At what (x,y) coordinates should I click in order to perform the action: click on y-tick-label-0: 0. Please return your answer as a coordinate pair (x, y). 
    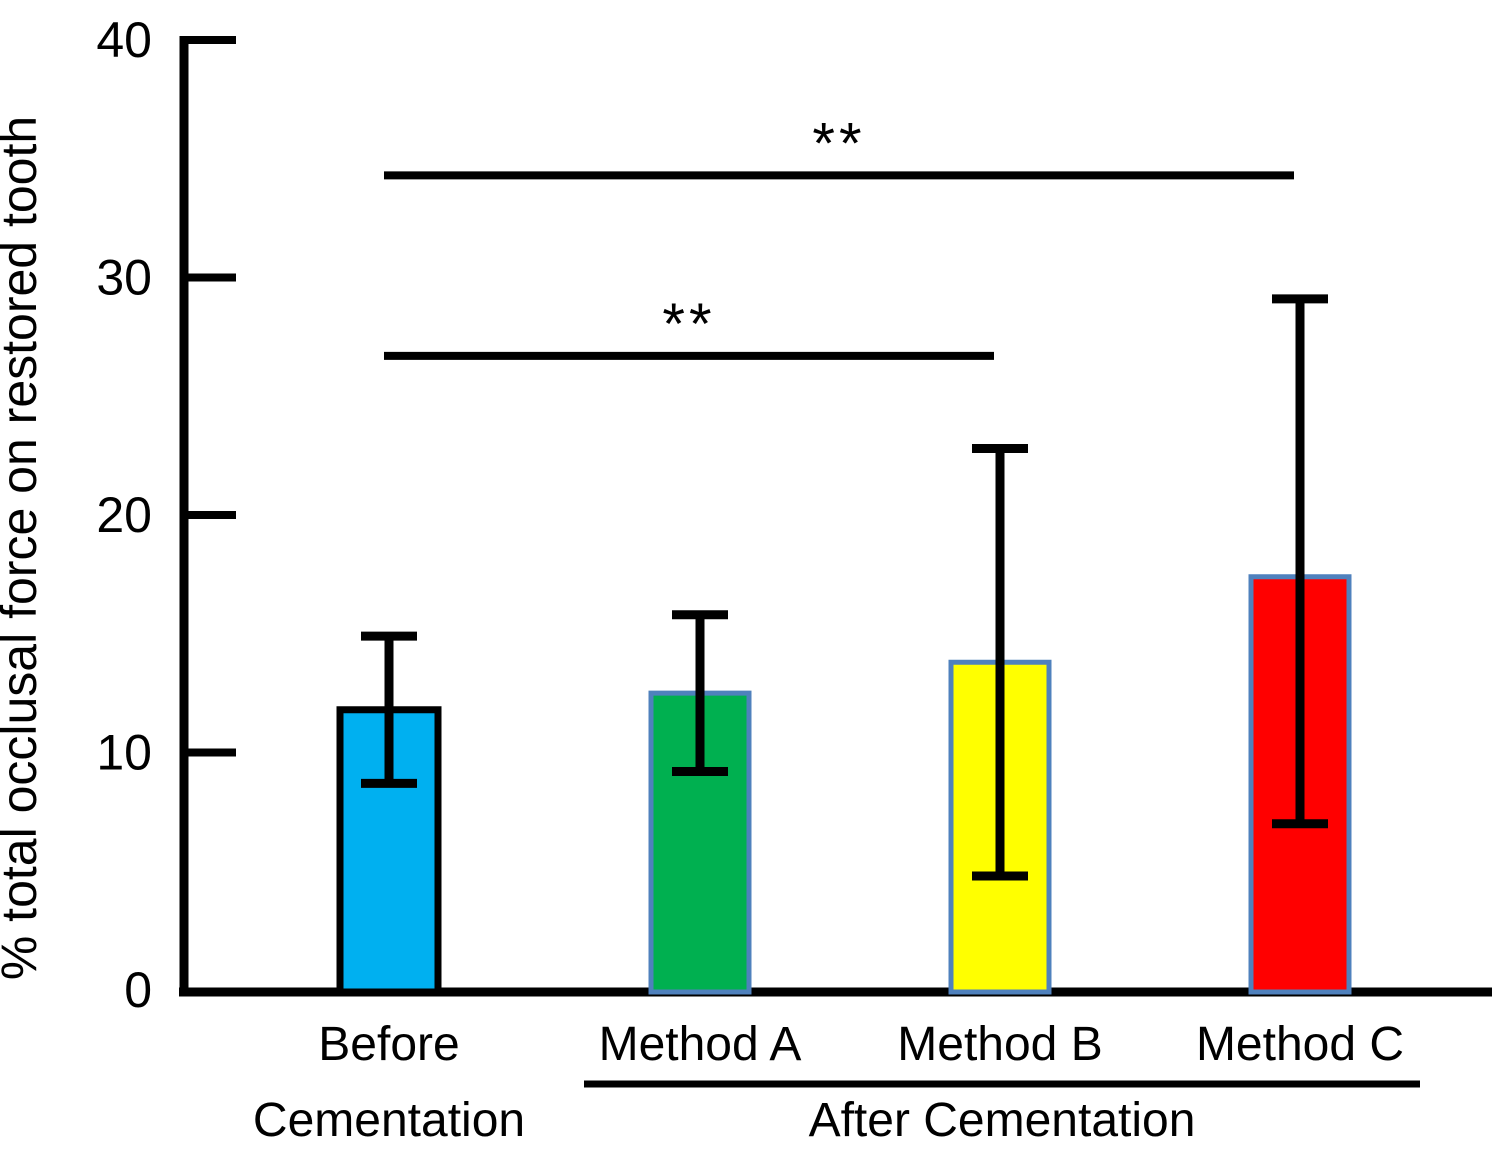
    Looking at the image, I should click on (138, 990).